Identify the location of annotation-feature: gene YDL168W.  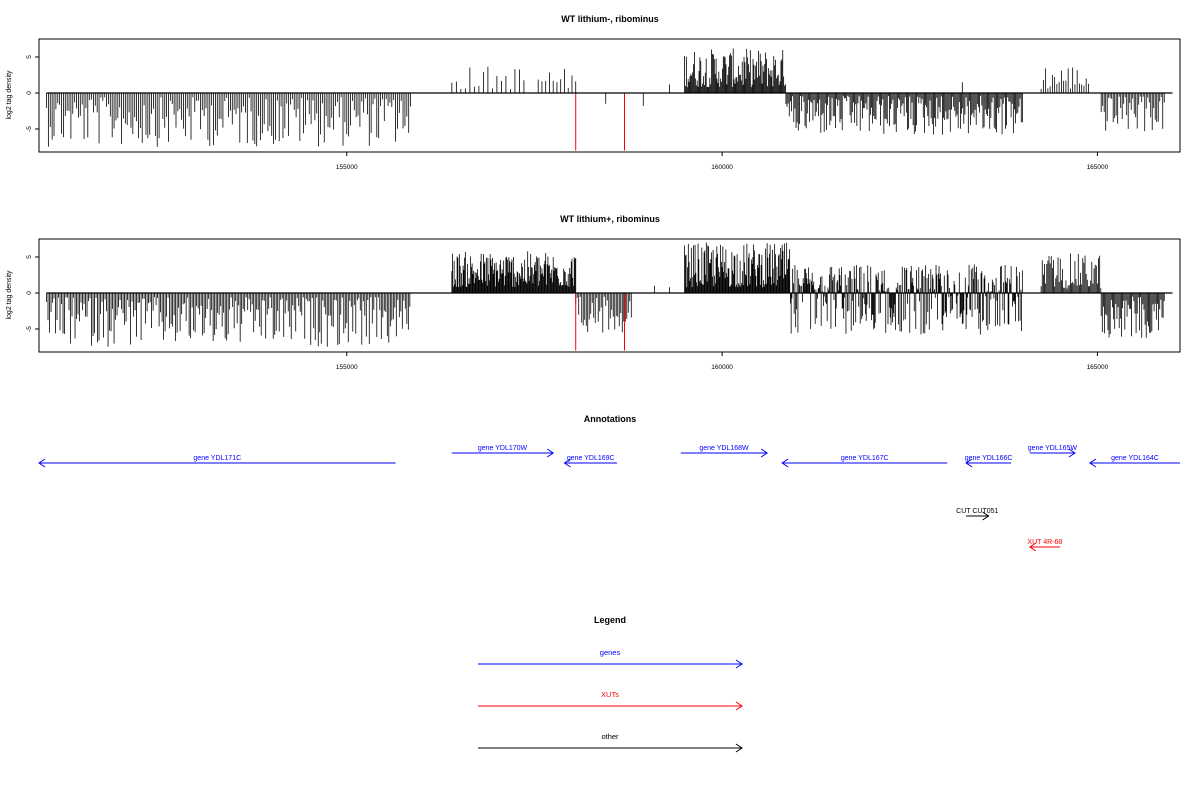
(724, 451).